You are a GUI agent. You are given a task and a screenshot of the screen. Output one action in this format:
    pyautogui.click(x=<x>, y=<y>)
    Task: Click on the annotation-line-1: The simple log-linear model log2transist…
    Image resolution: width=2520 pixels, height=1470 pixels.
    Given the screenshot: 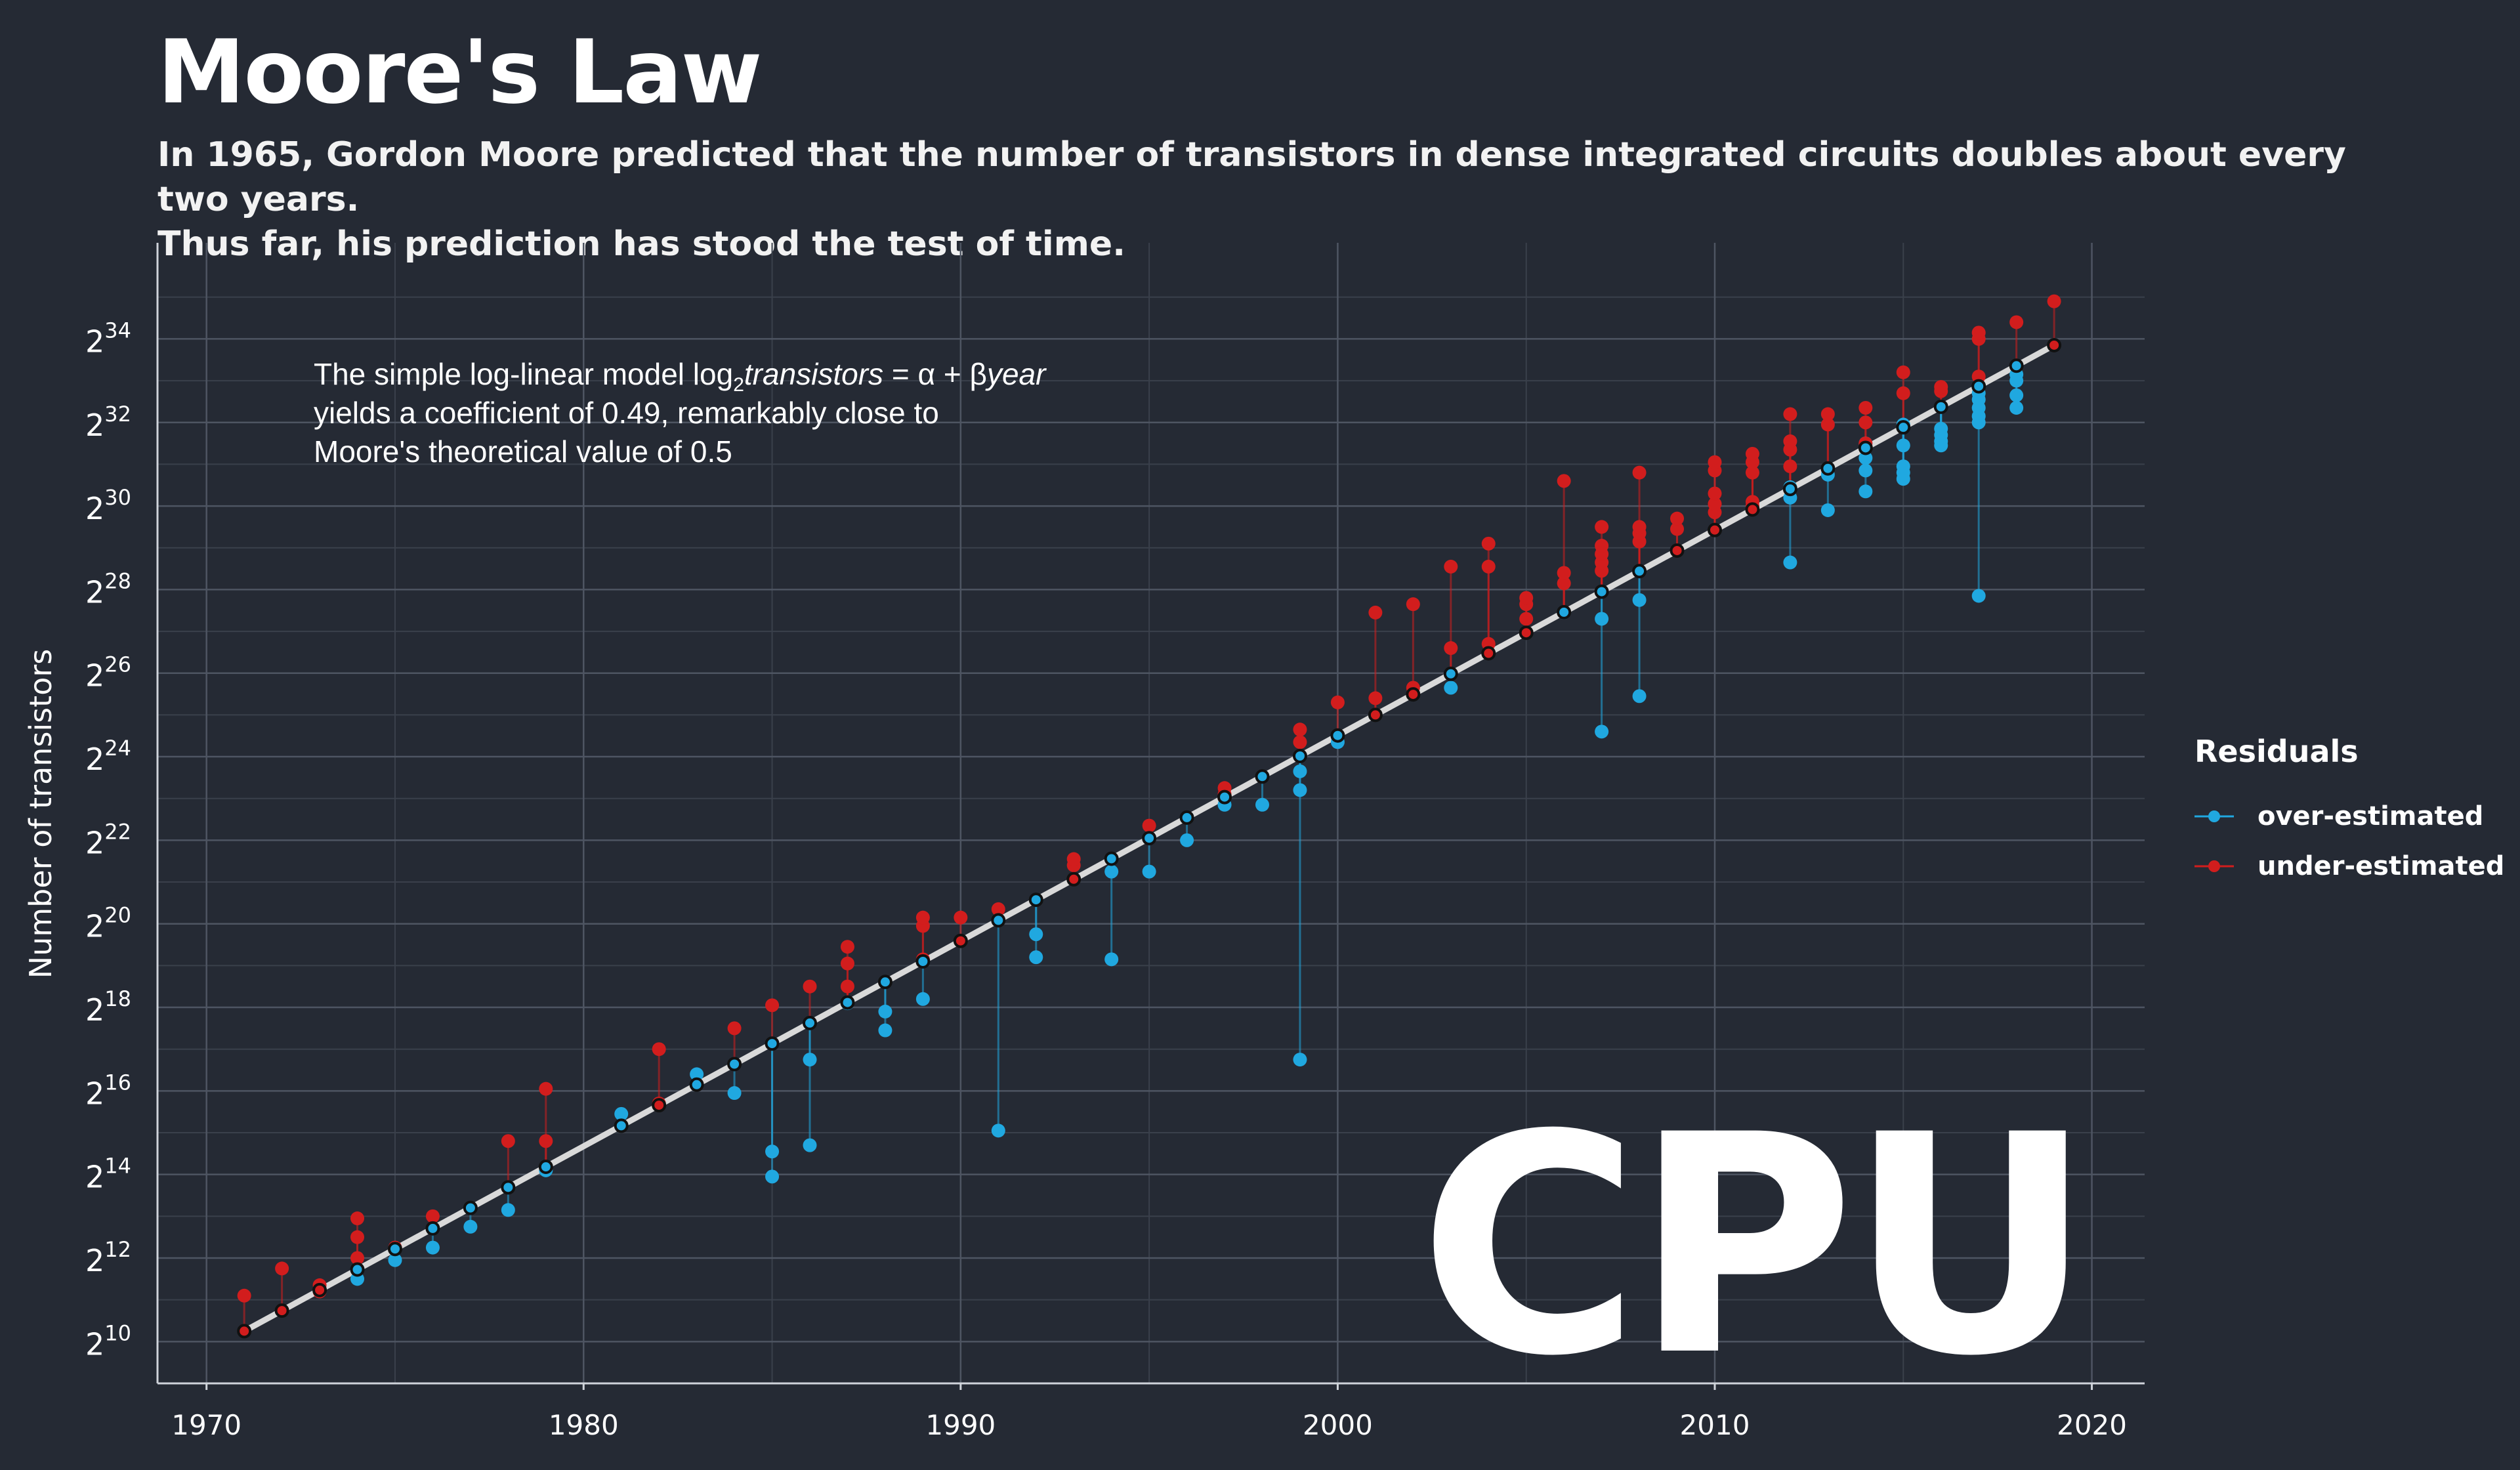 What is the action you would take?
    pyautogui.click(x=753, y=375)
    